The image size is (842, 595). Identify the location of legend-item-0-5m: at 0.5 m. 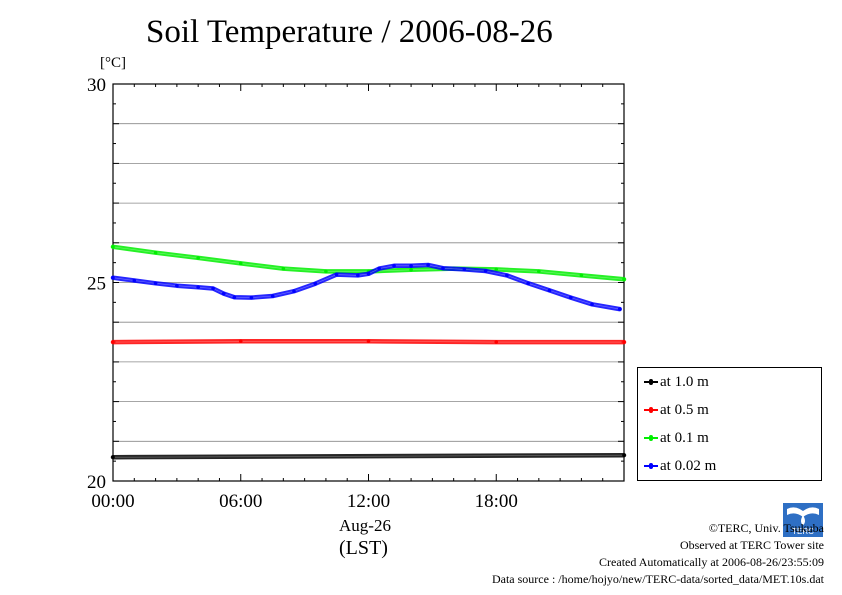
(676, 410).